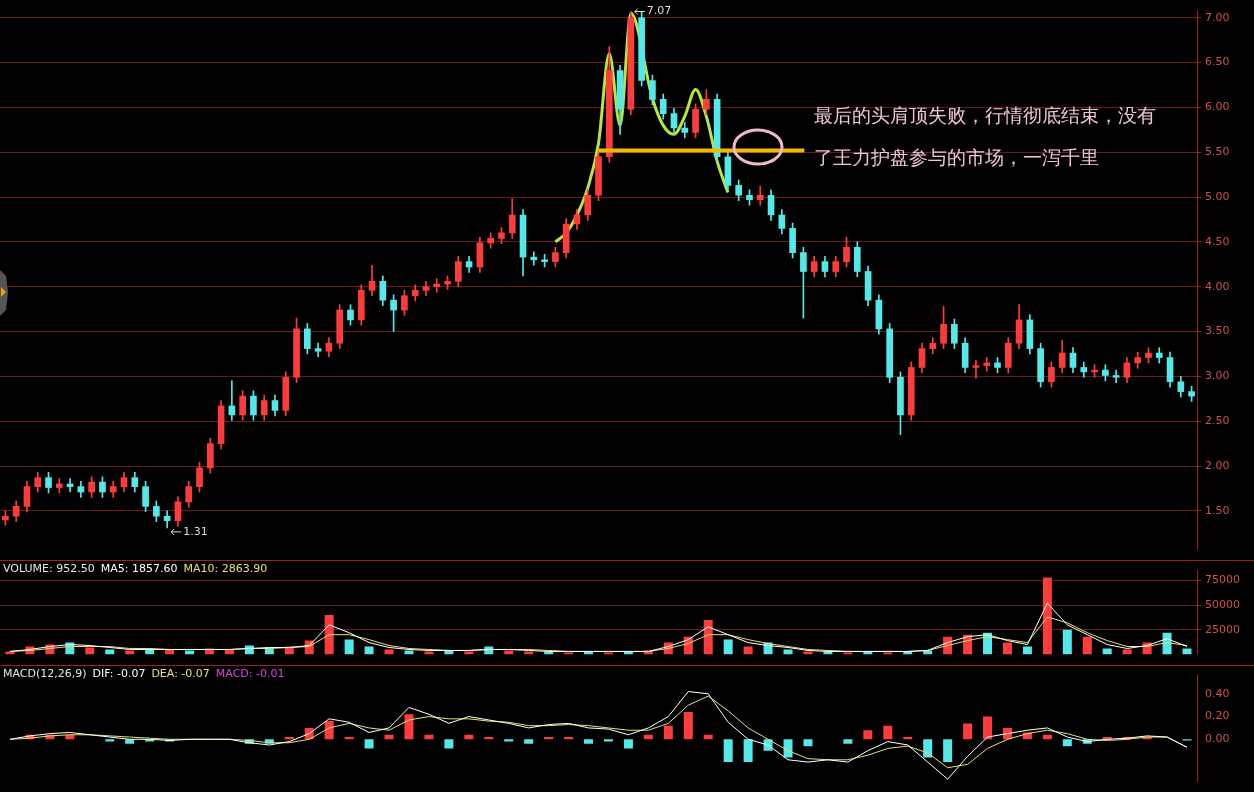 Image resolution: width=1254 pixels, height=792 pixels. Describe the element at coordinates (139, 568) in the screenshot. I see `text: MA5: 1857.60` at that location.